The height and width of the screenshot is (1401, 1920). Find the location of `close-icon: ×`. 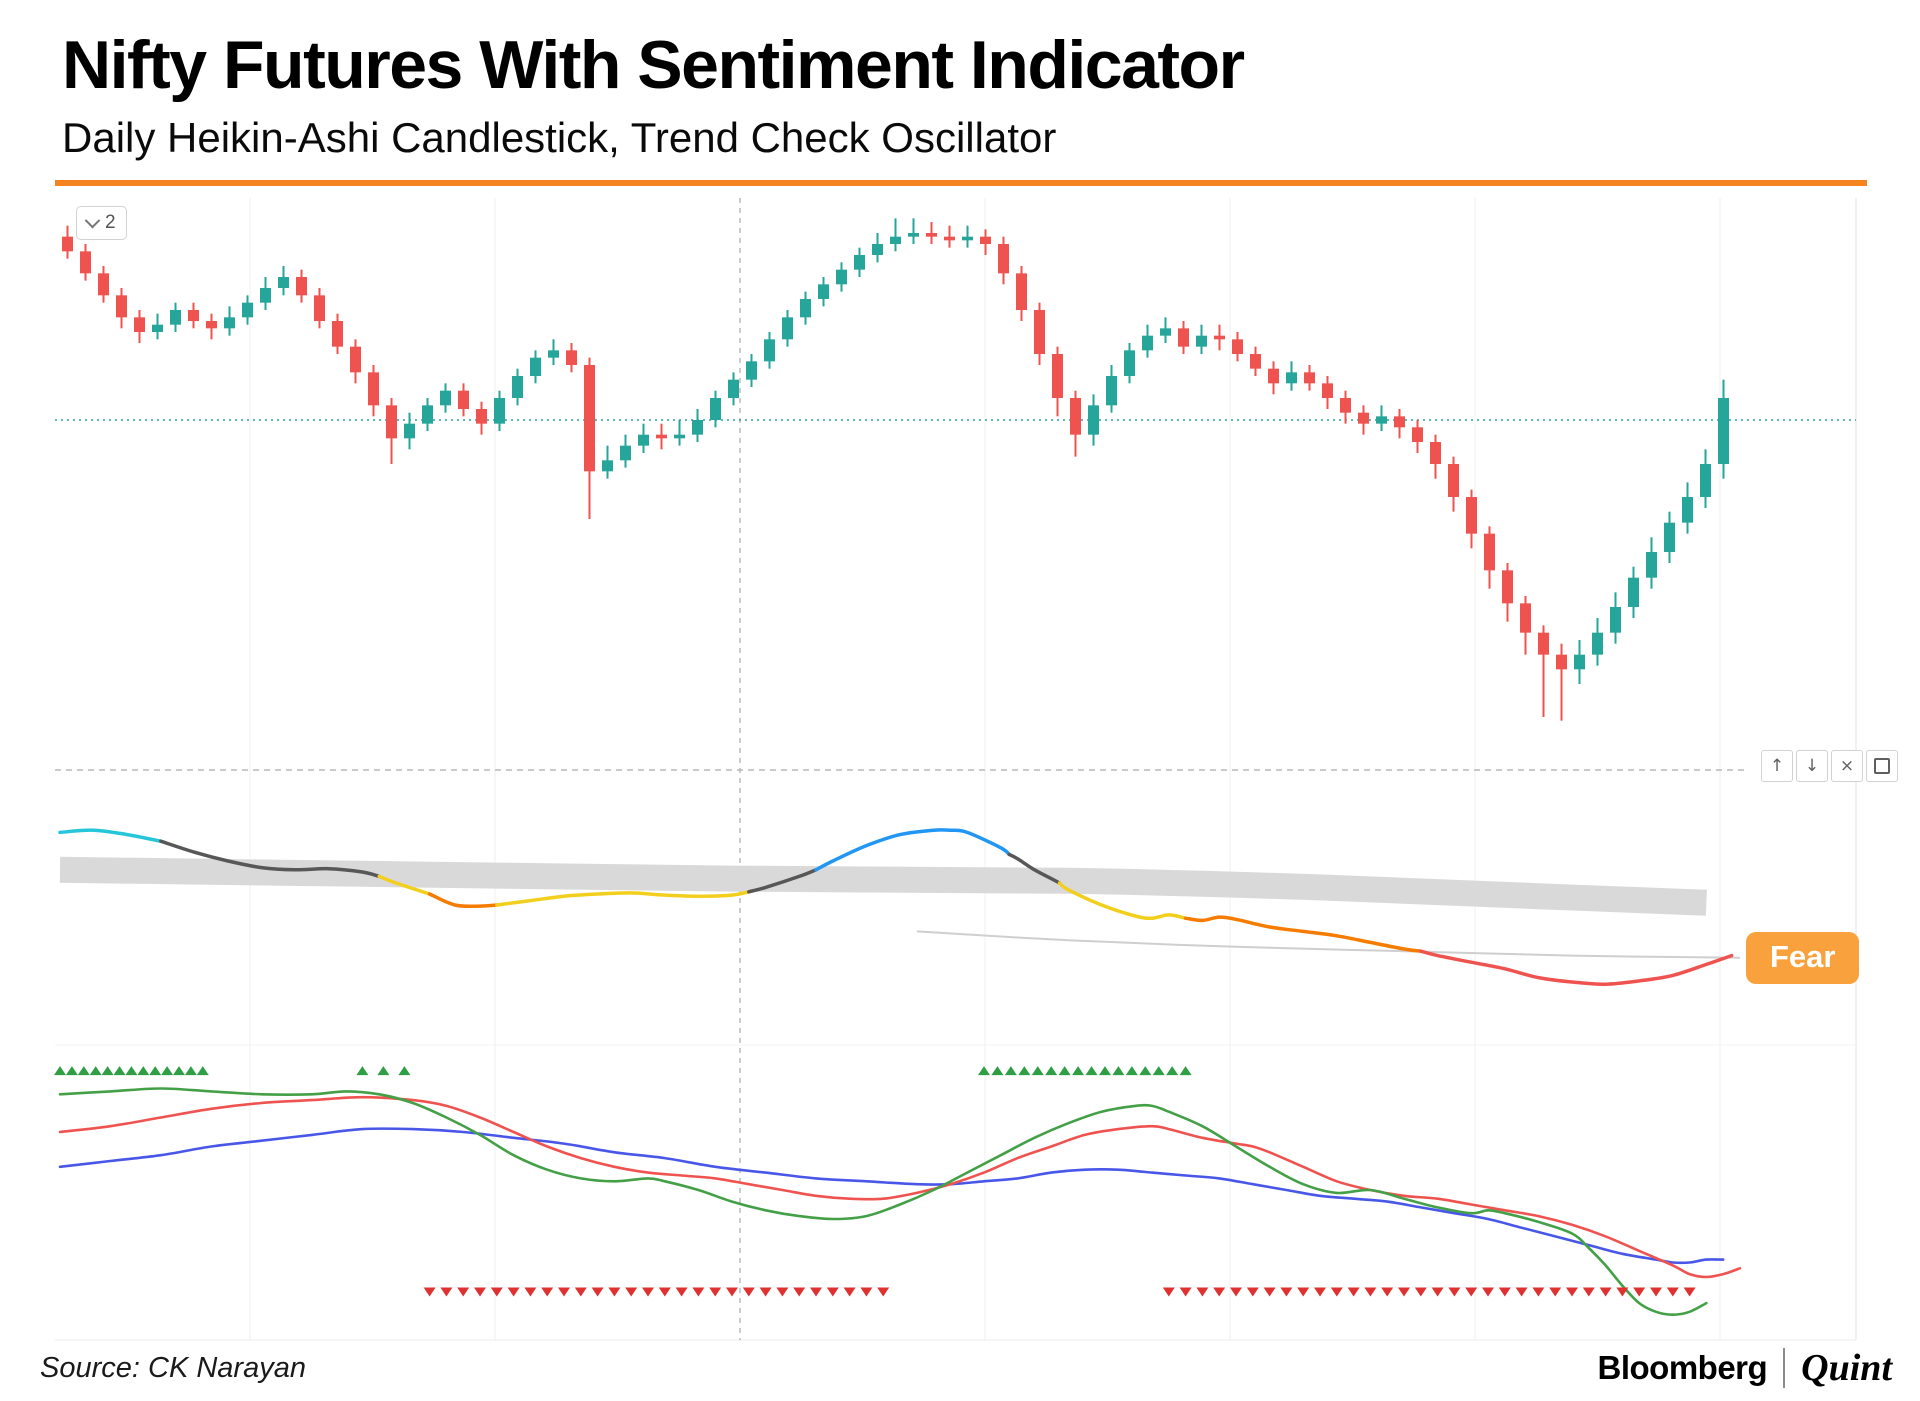

close-icon: × is located at coordinates (1847, 766).